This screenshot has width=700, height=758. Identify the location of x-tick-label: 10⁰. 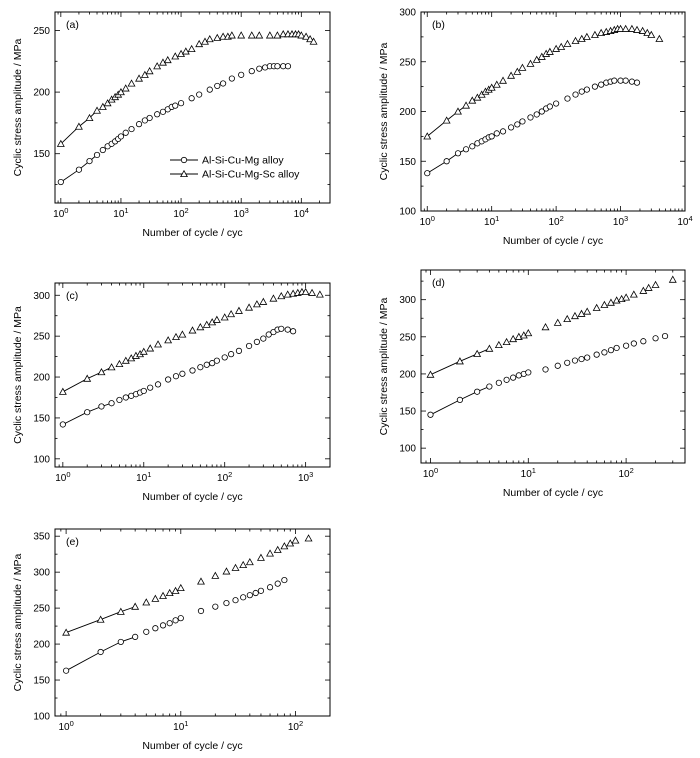
(60, 213).